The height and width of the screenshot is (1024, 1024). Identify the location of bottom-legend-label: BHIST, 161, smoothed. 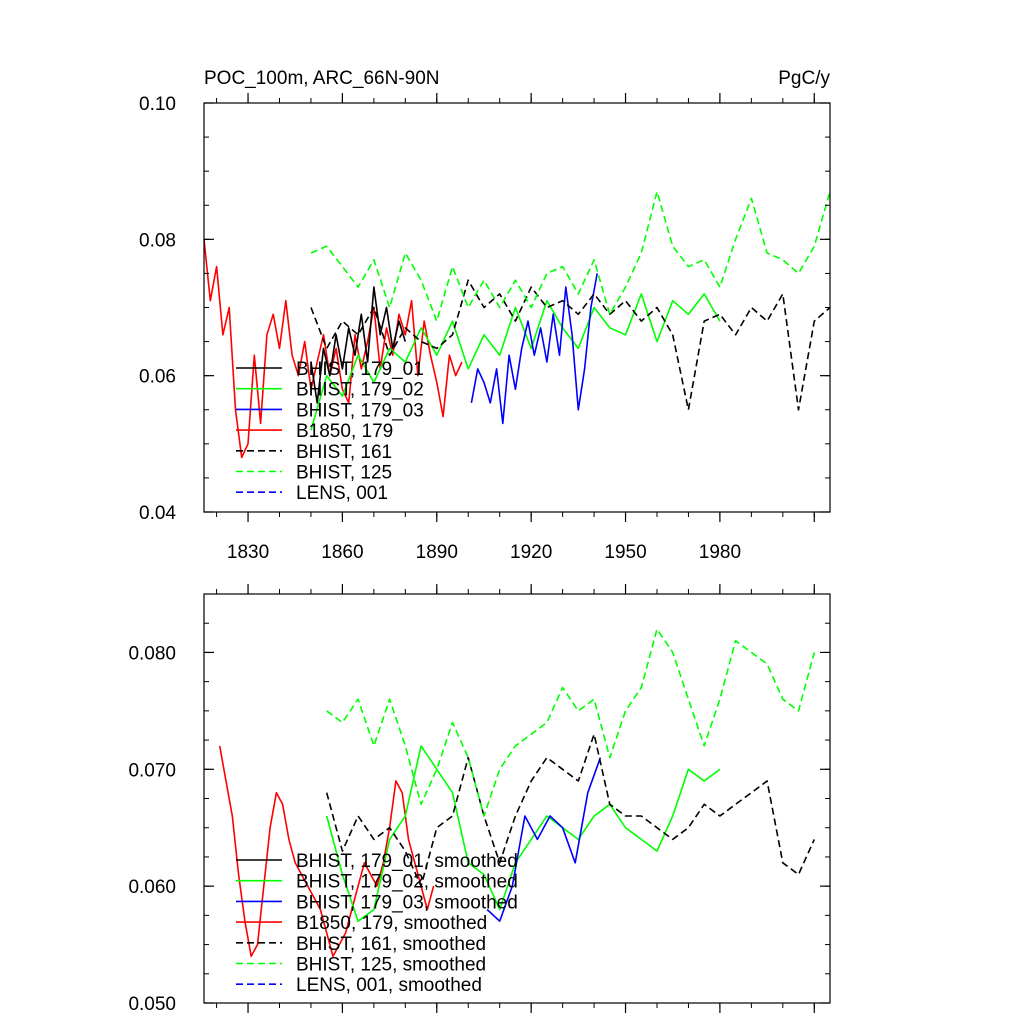
(391, 944).